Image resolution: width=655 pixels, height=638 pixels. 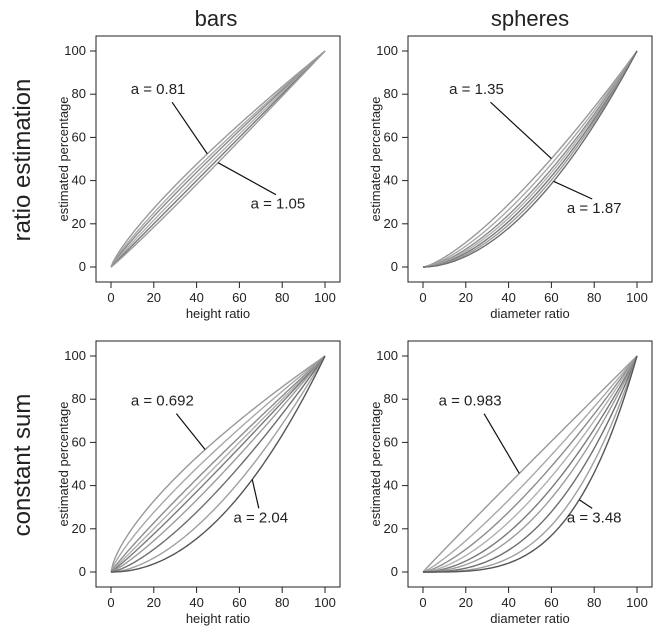 I want to click on row-title-constant-sum: constant sum, so click(x=22, y=465).